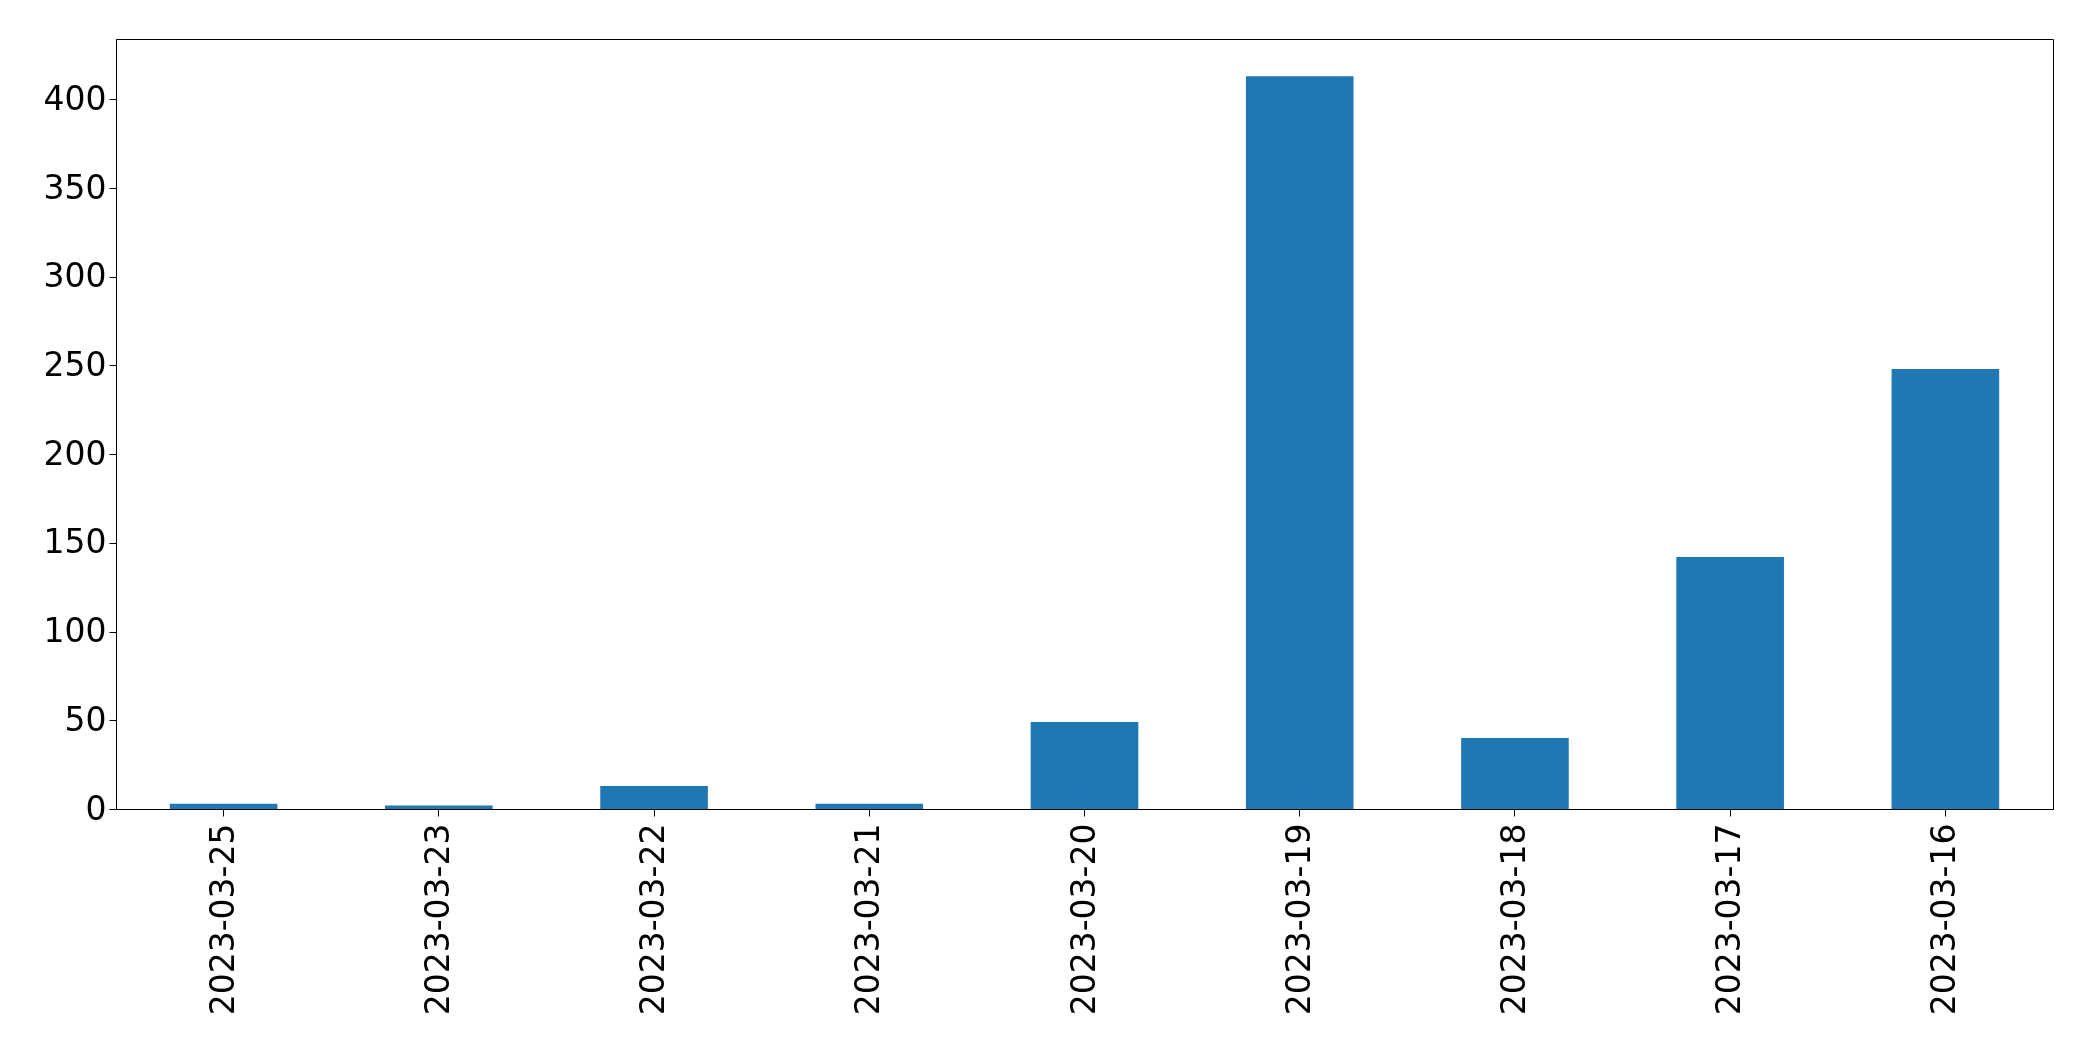 This screenshot has height=1061, width=2093. I want to click on y-tick-label: 300, so click(75, 276).